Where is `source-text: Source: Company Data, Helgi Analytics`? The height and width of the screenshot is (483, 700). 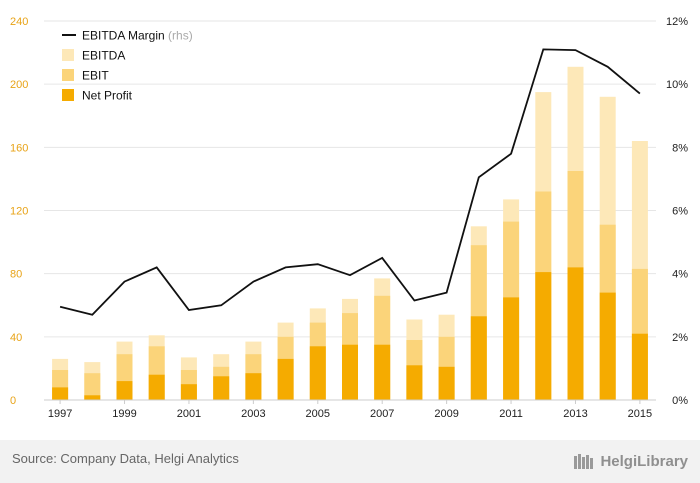
source-text: Source: Company Data, Helgi Analytics is located at coordinates (125, 458).